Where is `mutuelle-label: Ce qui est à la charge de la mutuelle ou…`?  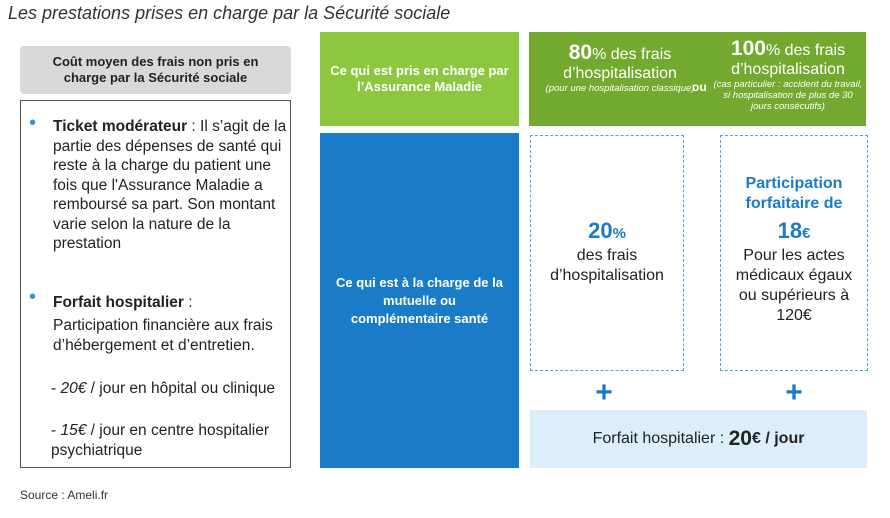
mutuelle-label: Ce qui est à la charge de la mutuelle ou… is located at coordinates (419, 300).